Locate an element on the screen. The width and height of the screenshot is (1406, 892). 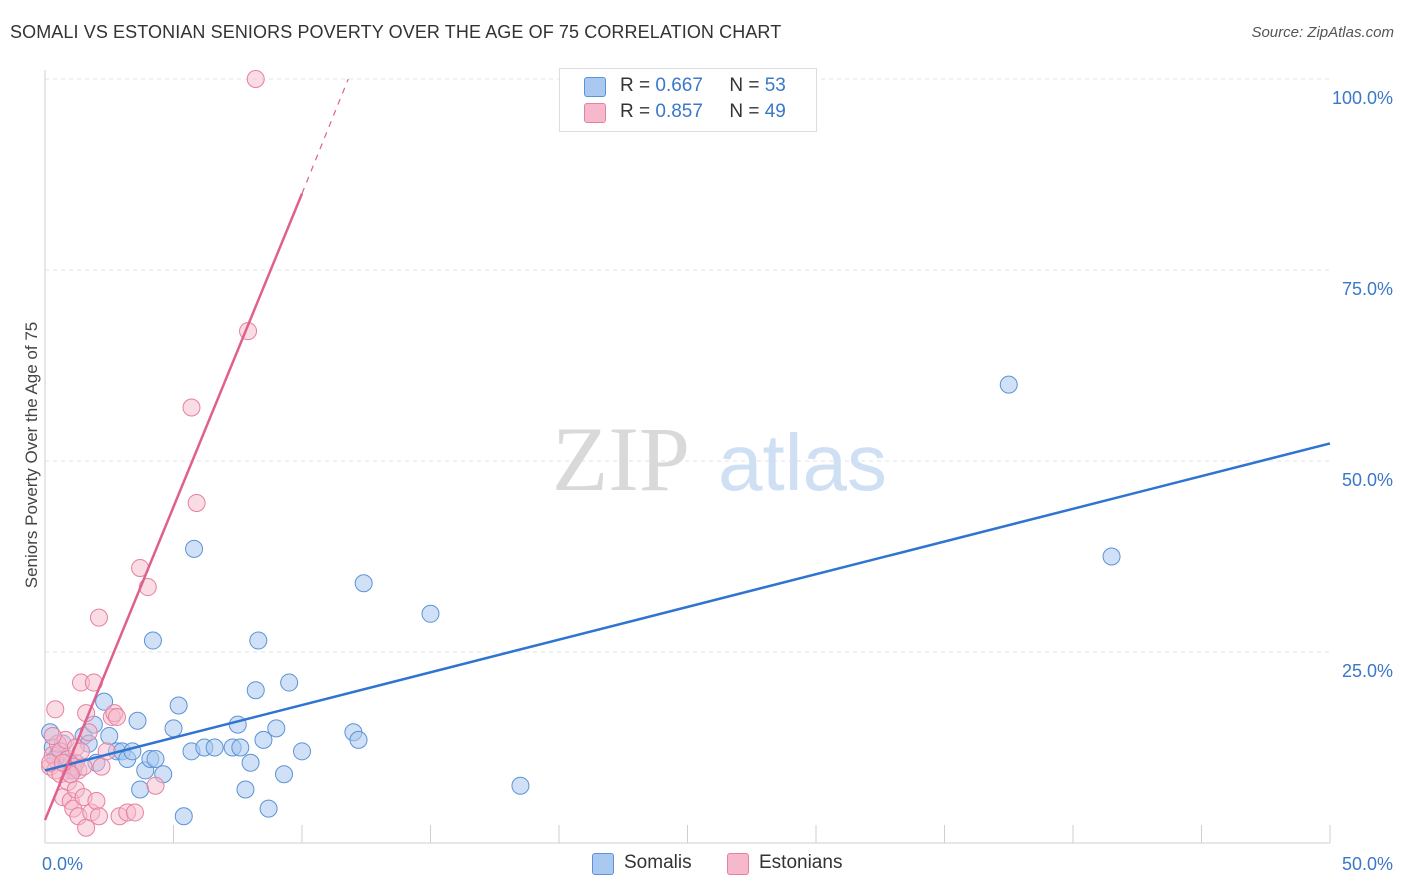
watermark-atlas: atlas is located at coordinates (802, 462).